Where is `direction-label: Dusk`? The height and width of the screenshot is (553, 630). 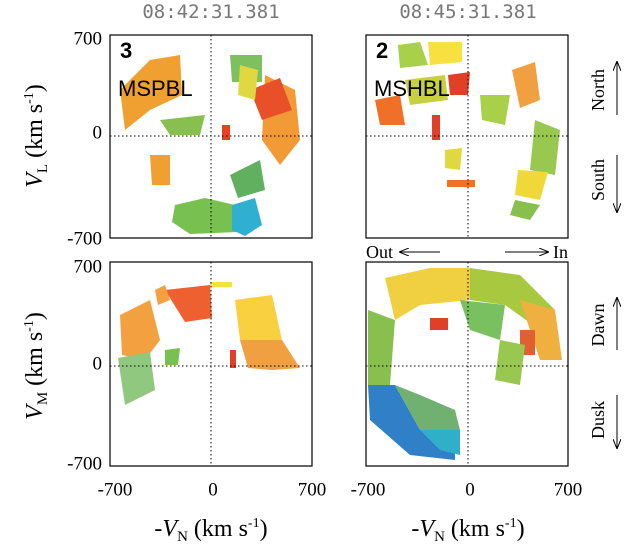
direction-label: Dusk is located at coordinates (598, 420).